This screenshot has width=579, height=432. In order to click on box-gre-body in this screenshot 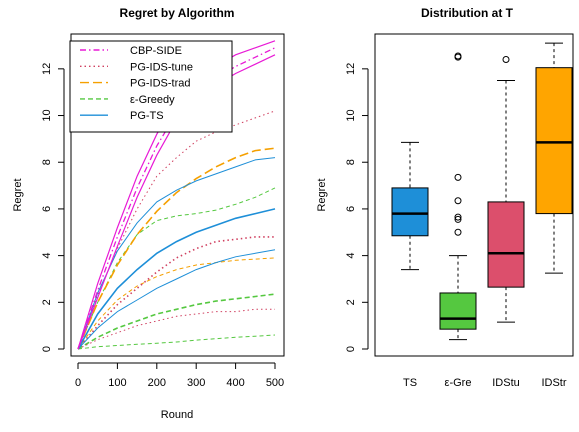, I will do `click(458, 311)`.